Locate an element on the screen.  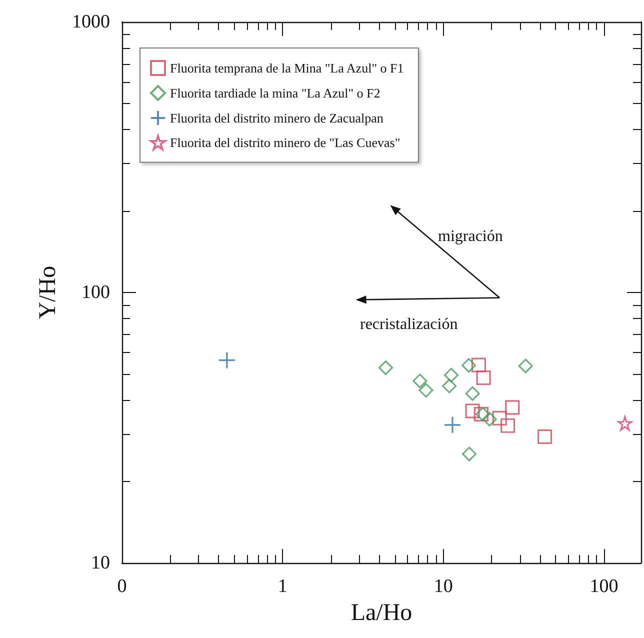
y-tick-label: 100 is located at coordinates (96, 292).